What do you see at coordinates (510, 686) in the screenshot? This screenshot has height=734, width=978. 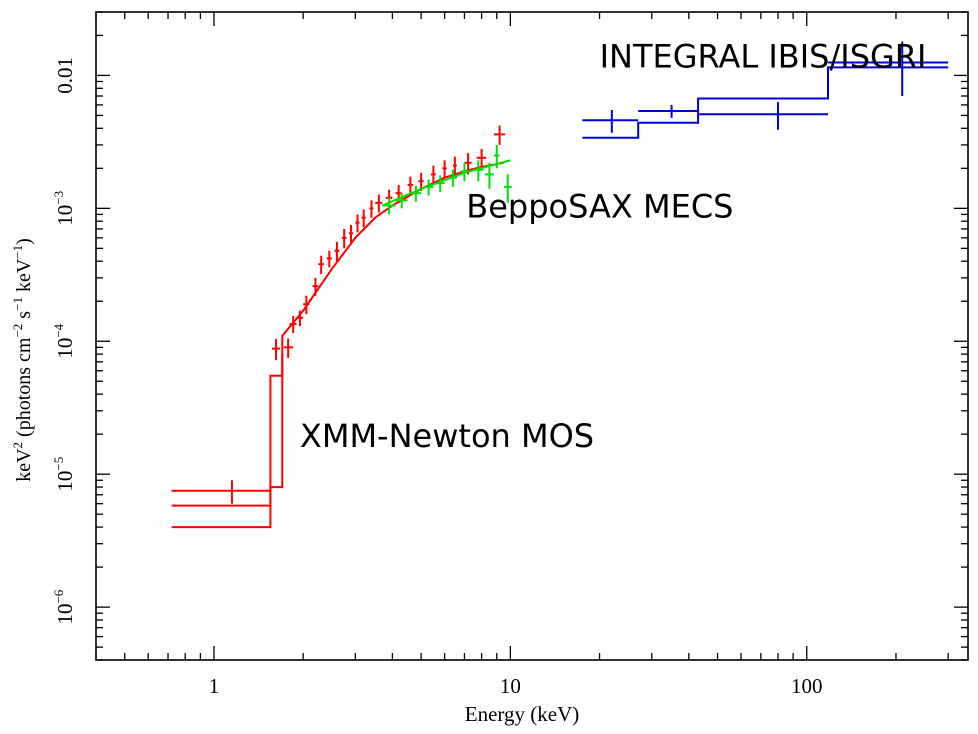 I see `x-tick-label: 10` at bounding box center [510, 686].